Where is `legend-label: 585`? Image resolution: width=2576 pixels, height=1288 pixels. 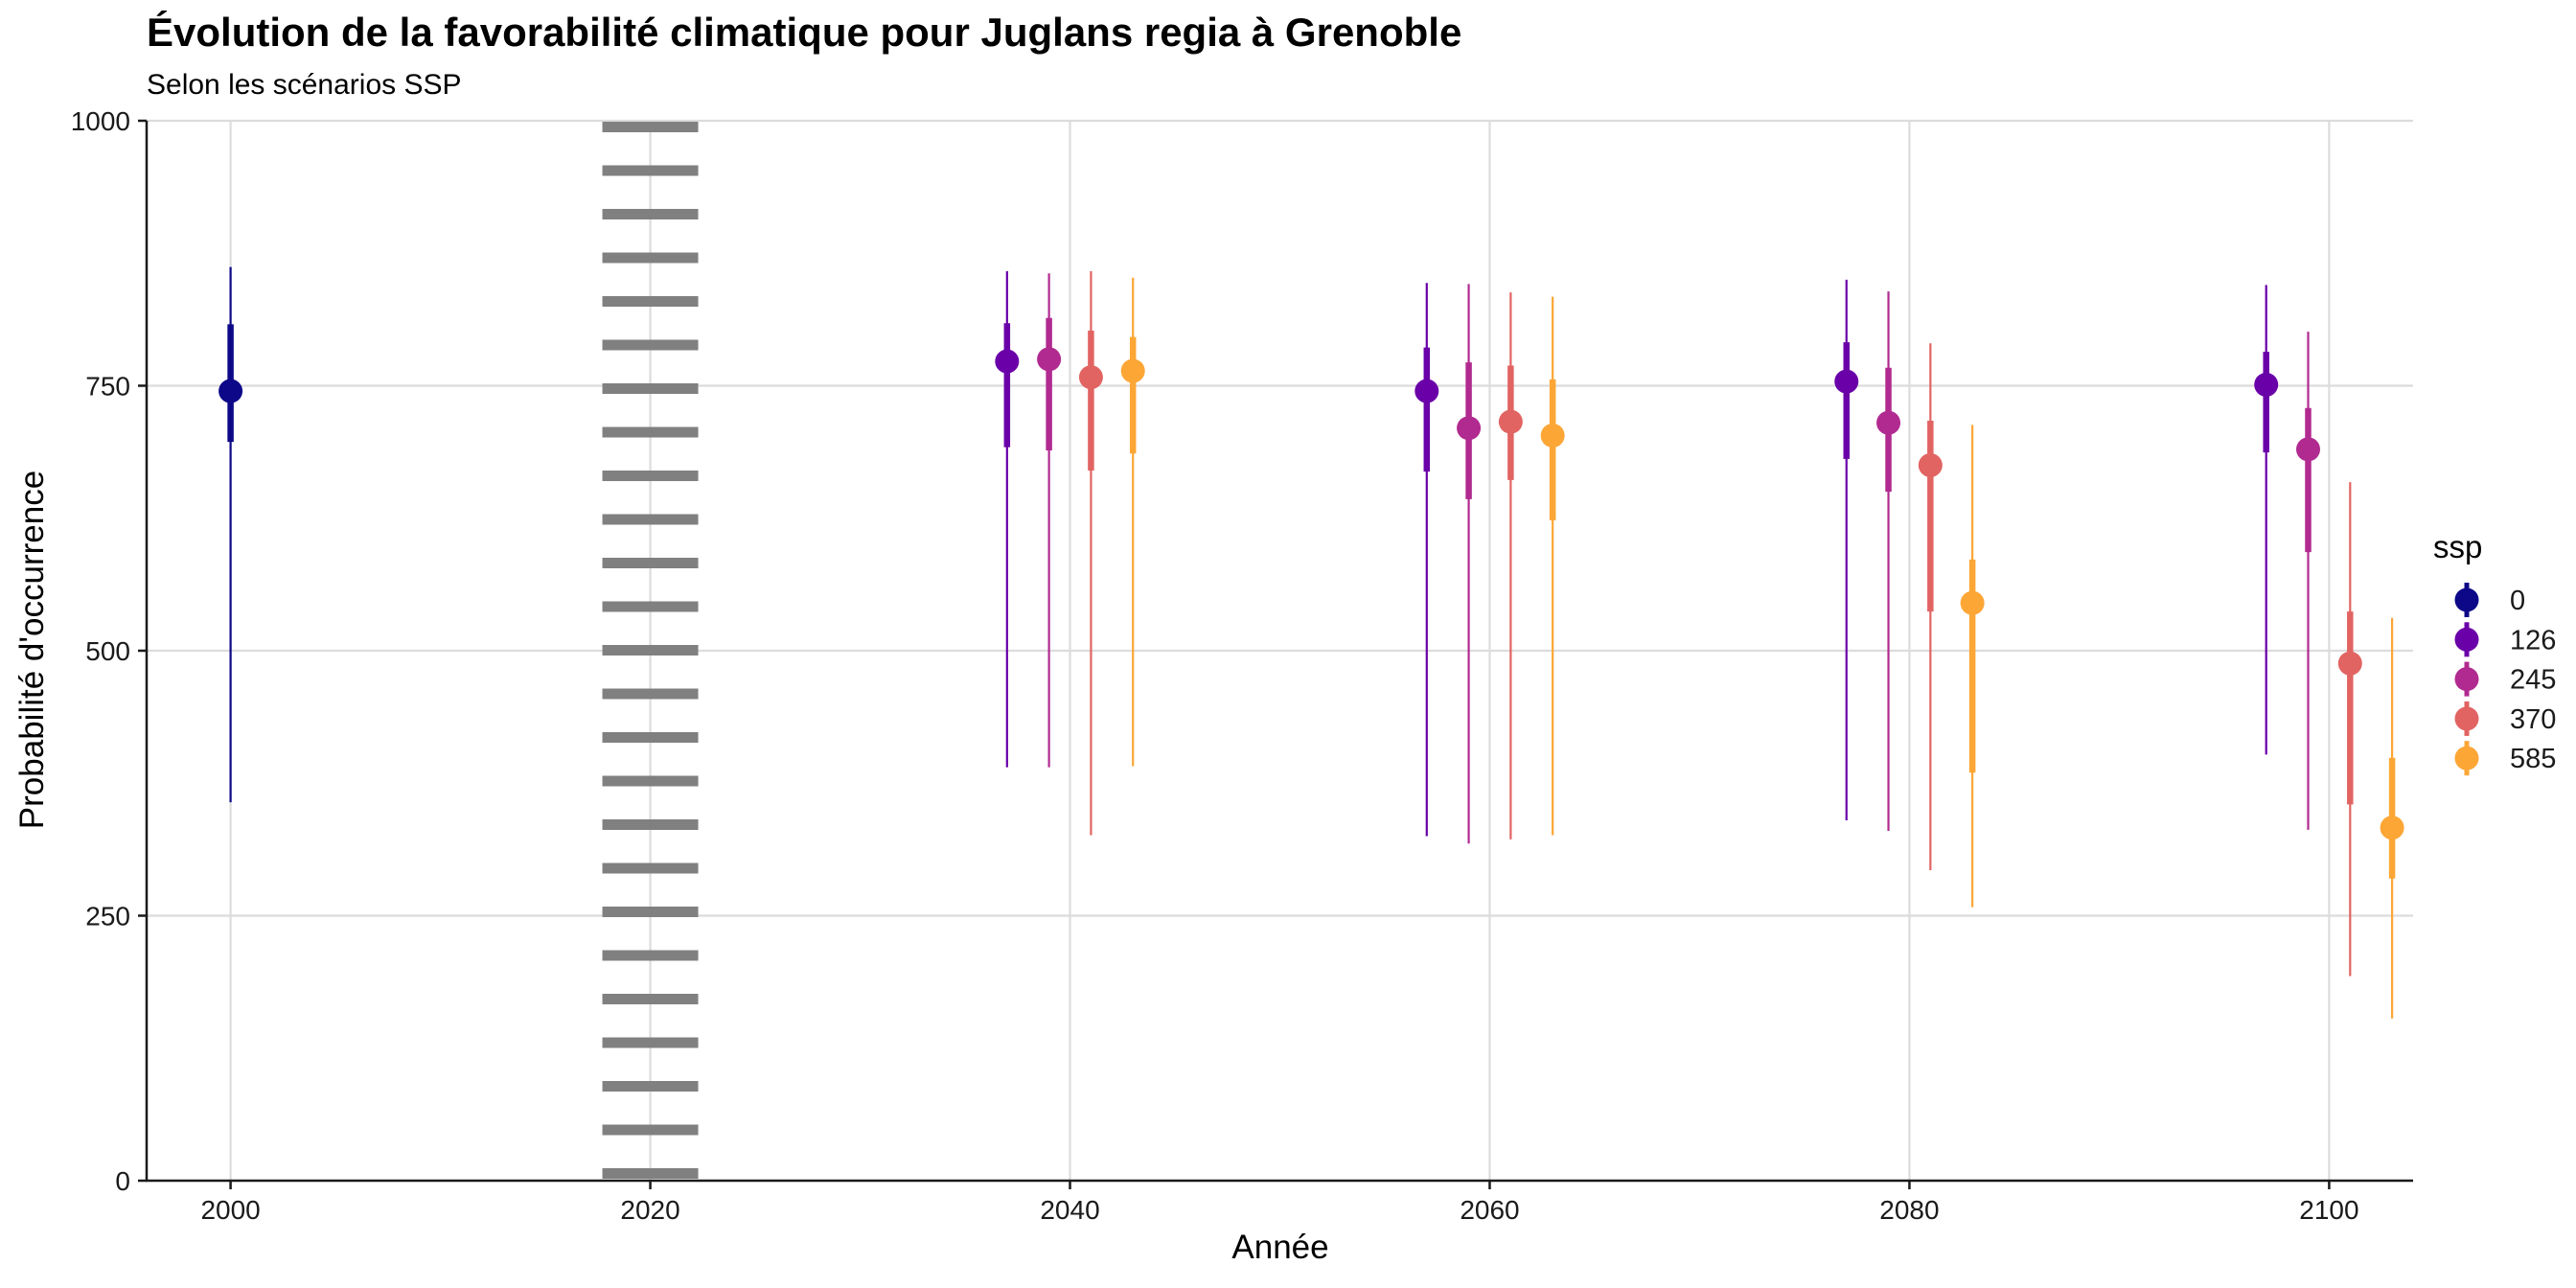 legend-label: 585 is located at coordinates (2533, 759).